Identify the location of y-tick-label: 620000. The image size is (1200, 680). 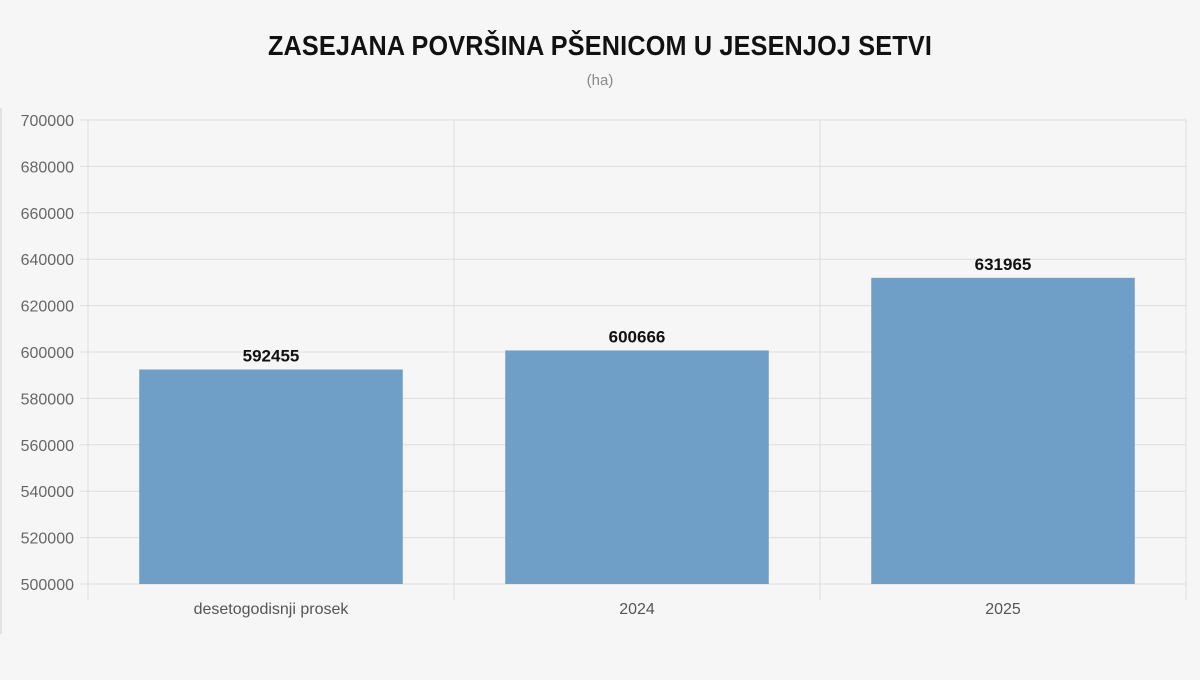
(47, 307).